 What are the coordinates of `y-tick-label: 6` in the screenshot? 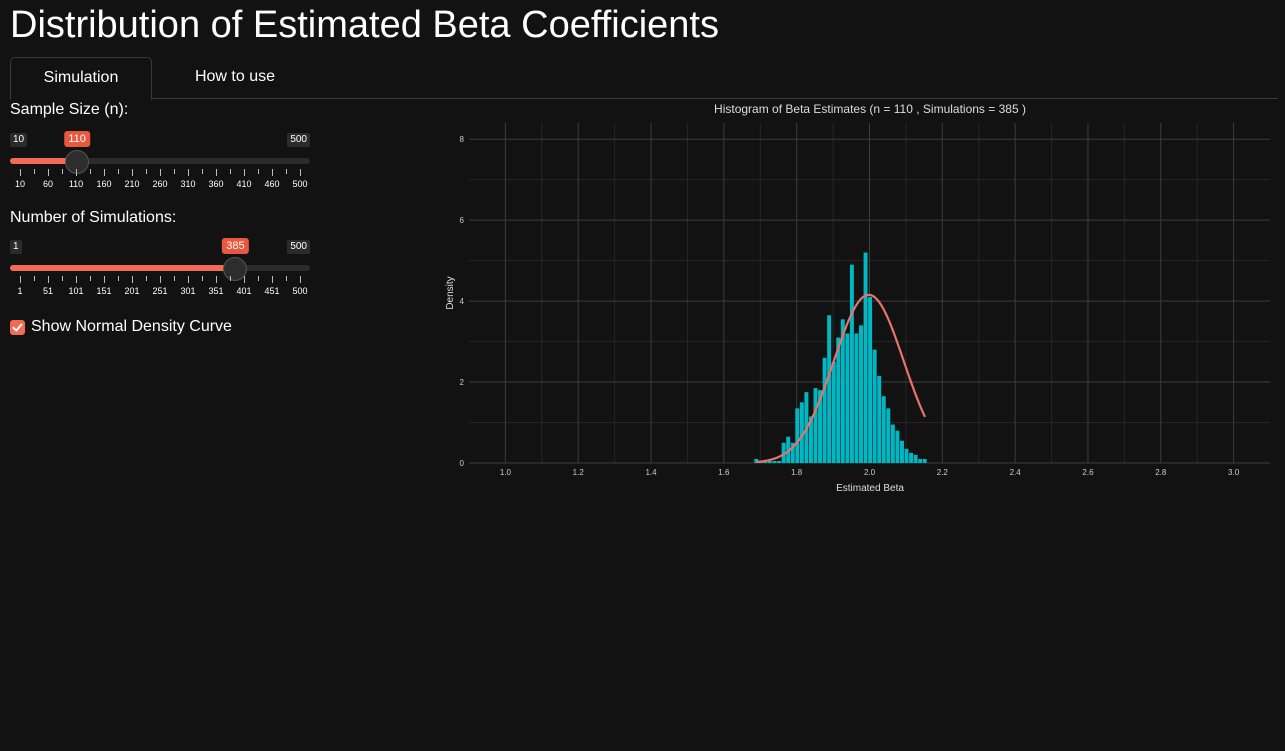 It's located at (462, 220).